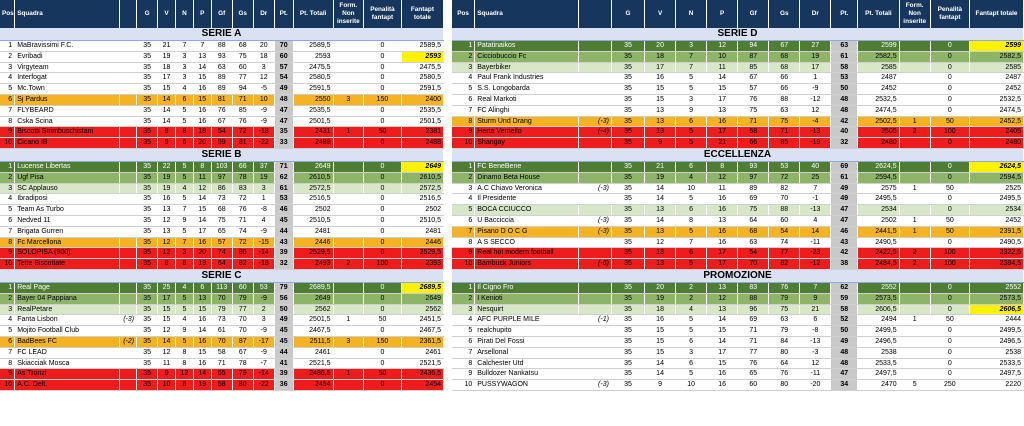 The width and height of the screenshot is (1024, 426). I want to click on cell-pt: 59, so click(844, 299).